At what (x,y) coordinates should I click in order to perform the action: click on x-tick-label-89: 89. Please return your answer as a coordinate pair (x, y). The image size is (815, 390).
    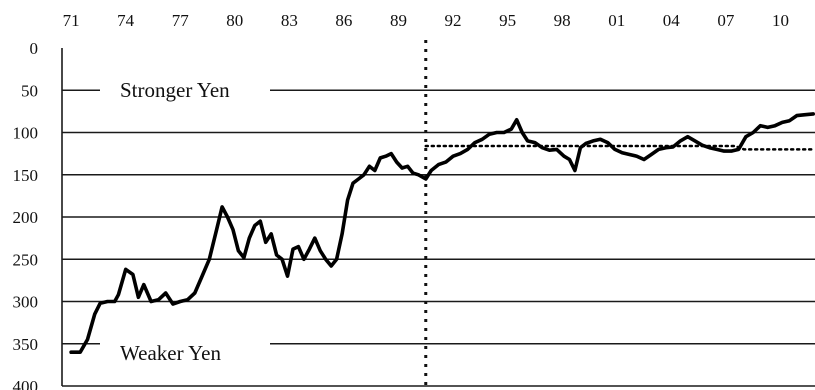
    Looking at the image, I should click on (398, 20).